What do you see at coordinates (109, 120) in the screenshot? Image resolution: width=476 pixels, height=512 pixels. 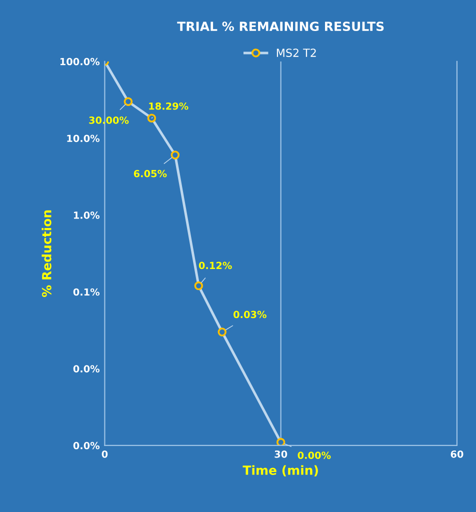 I see `data-label: 30.00%` at bounding box center [109, 120].